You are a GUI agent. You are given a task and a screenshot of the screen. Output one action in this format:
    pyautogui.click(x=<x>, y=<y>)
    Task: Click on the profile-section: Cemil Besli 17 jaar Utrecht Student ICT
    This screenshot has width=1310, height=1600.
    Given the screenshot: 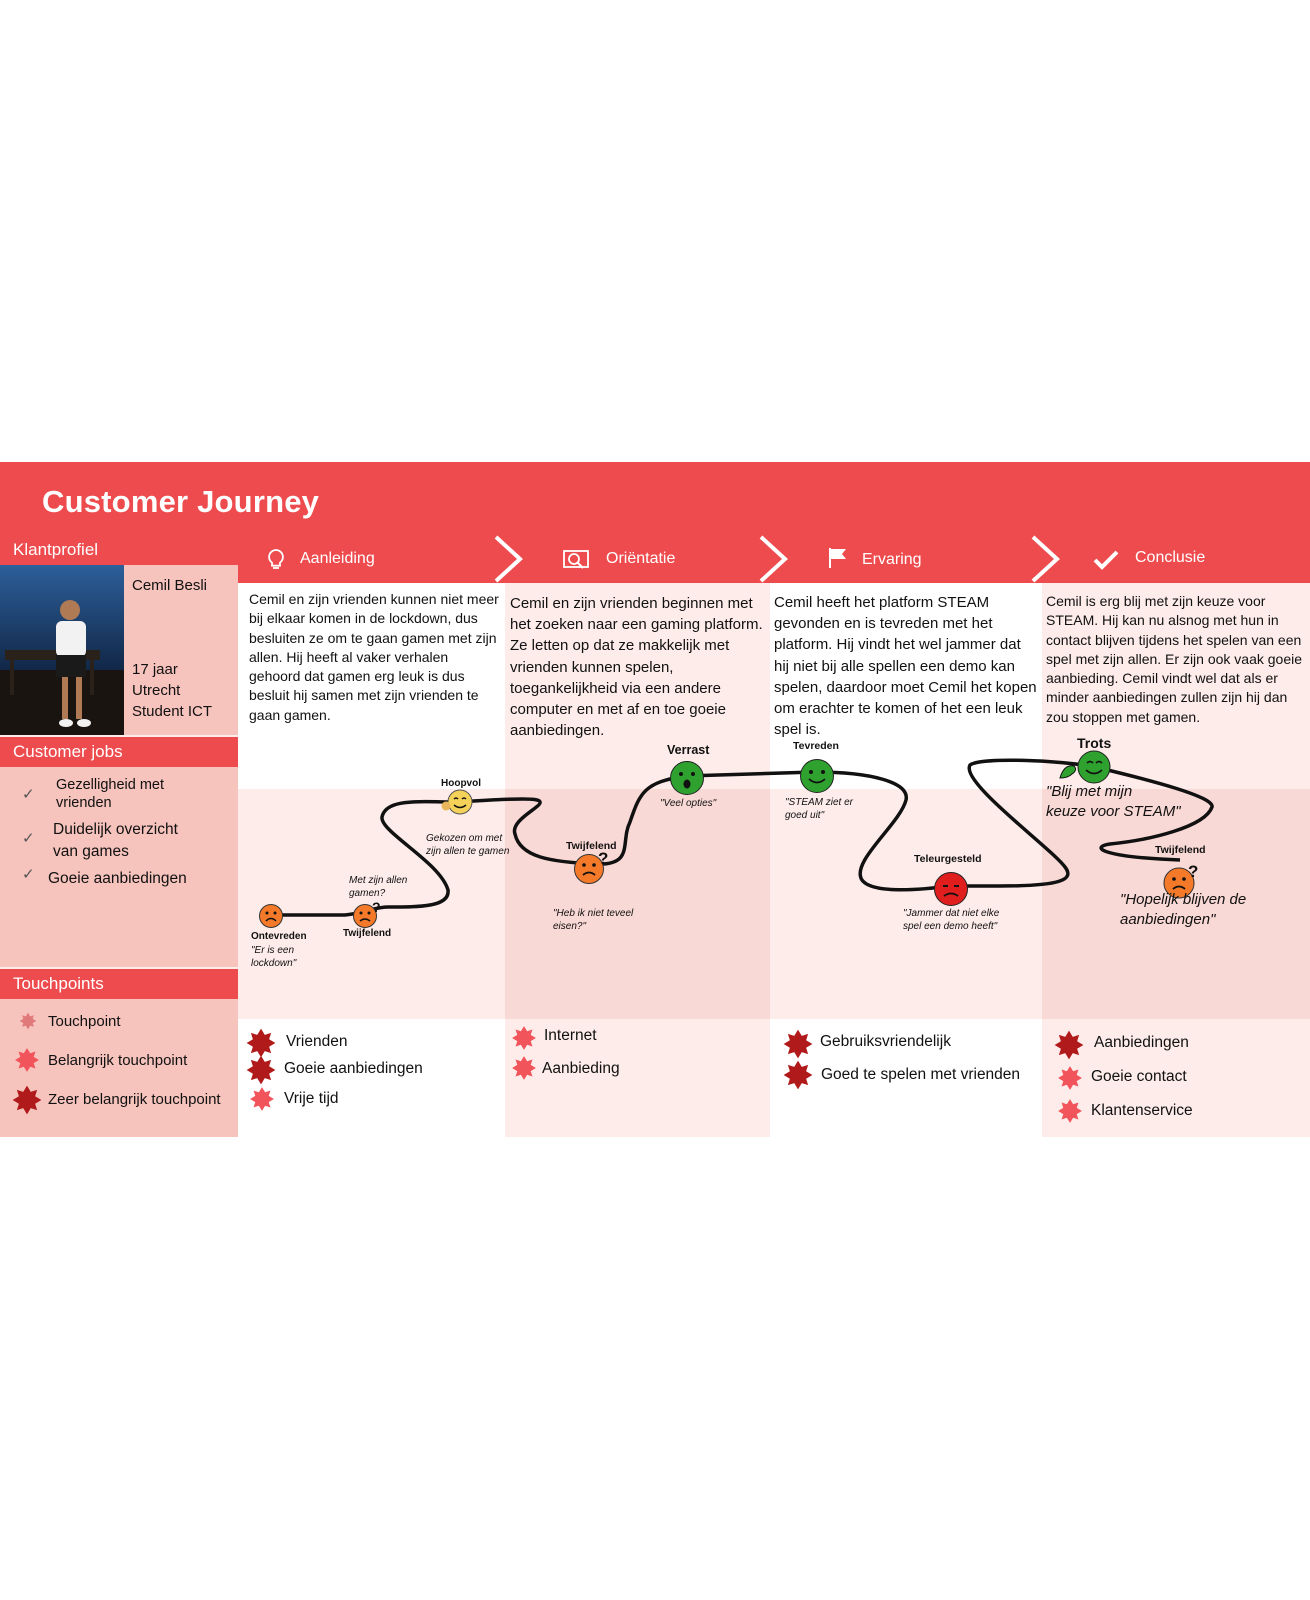 What is the action you would take?
    pyautogui.click(x=119, y=650)
    